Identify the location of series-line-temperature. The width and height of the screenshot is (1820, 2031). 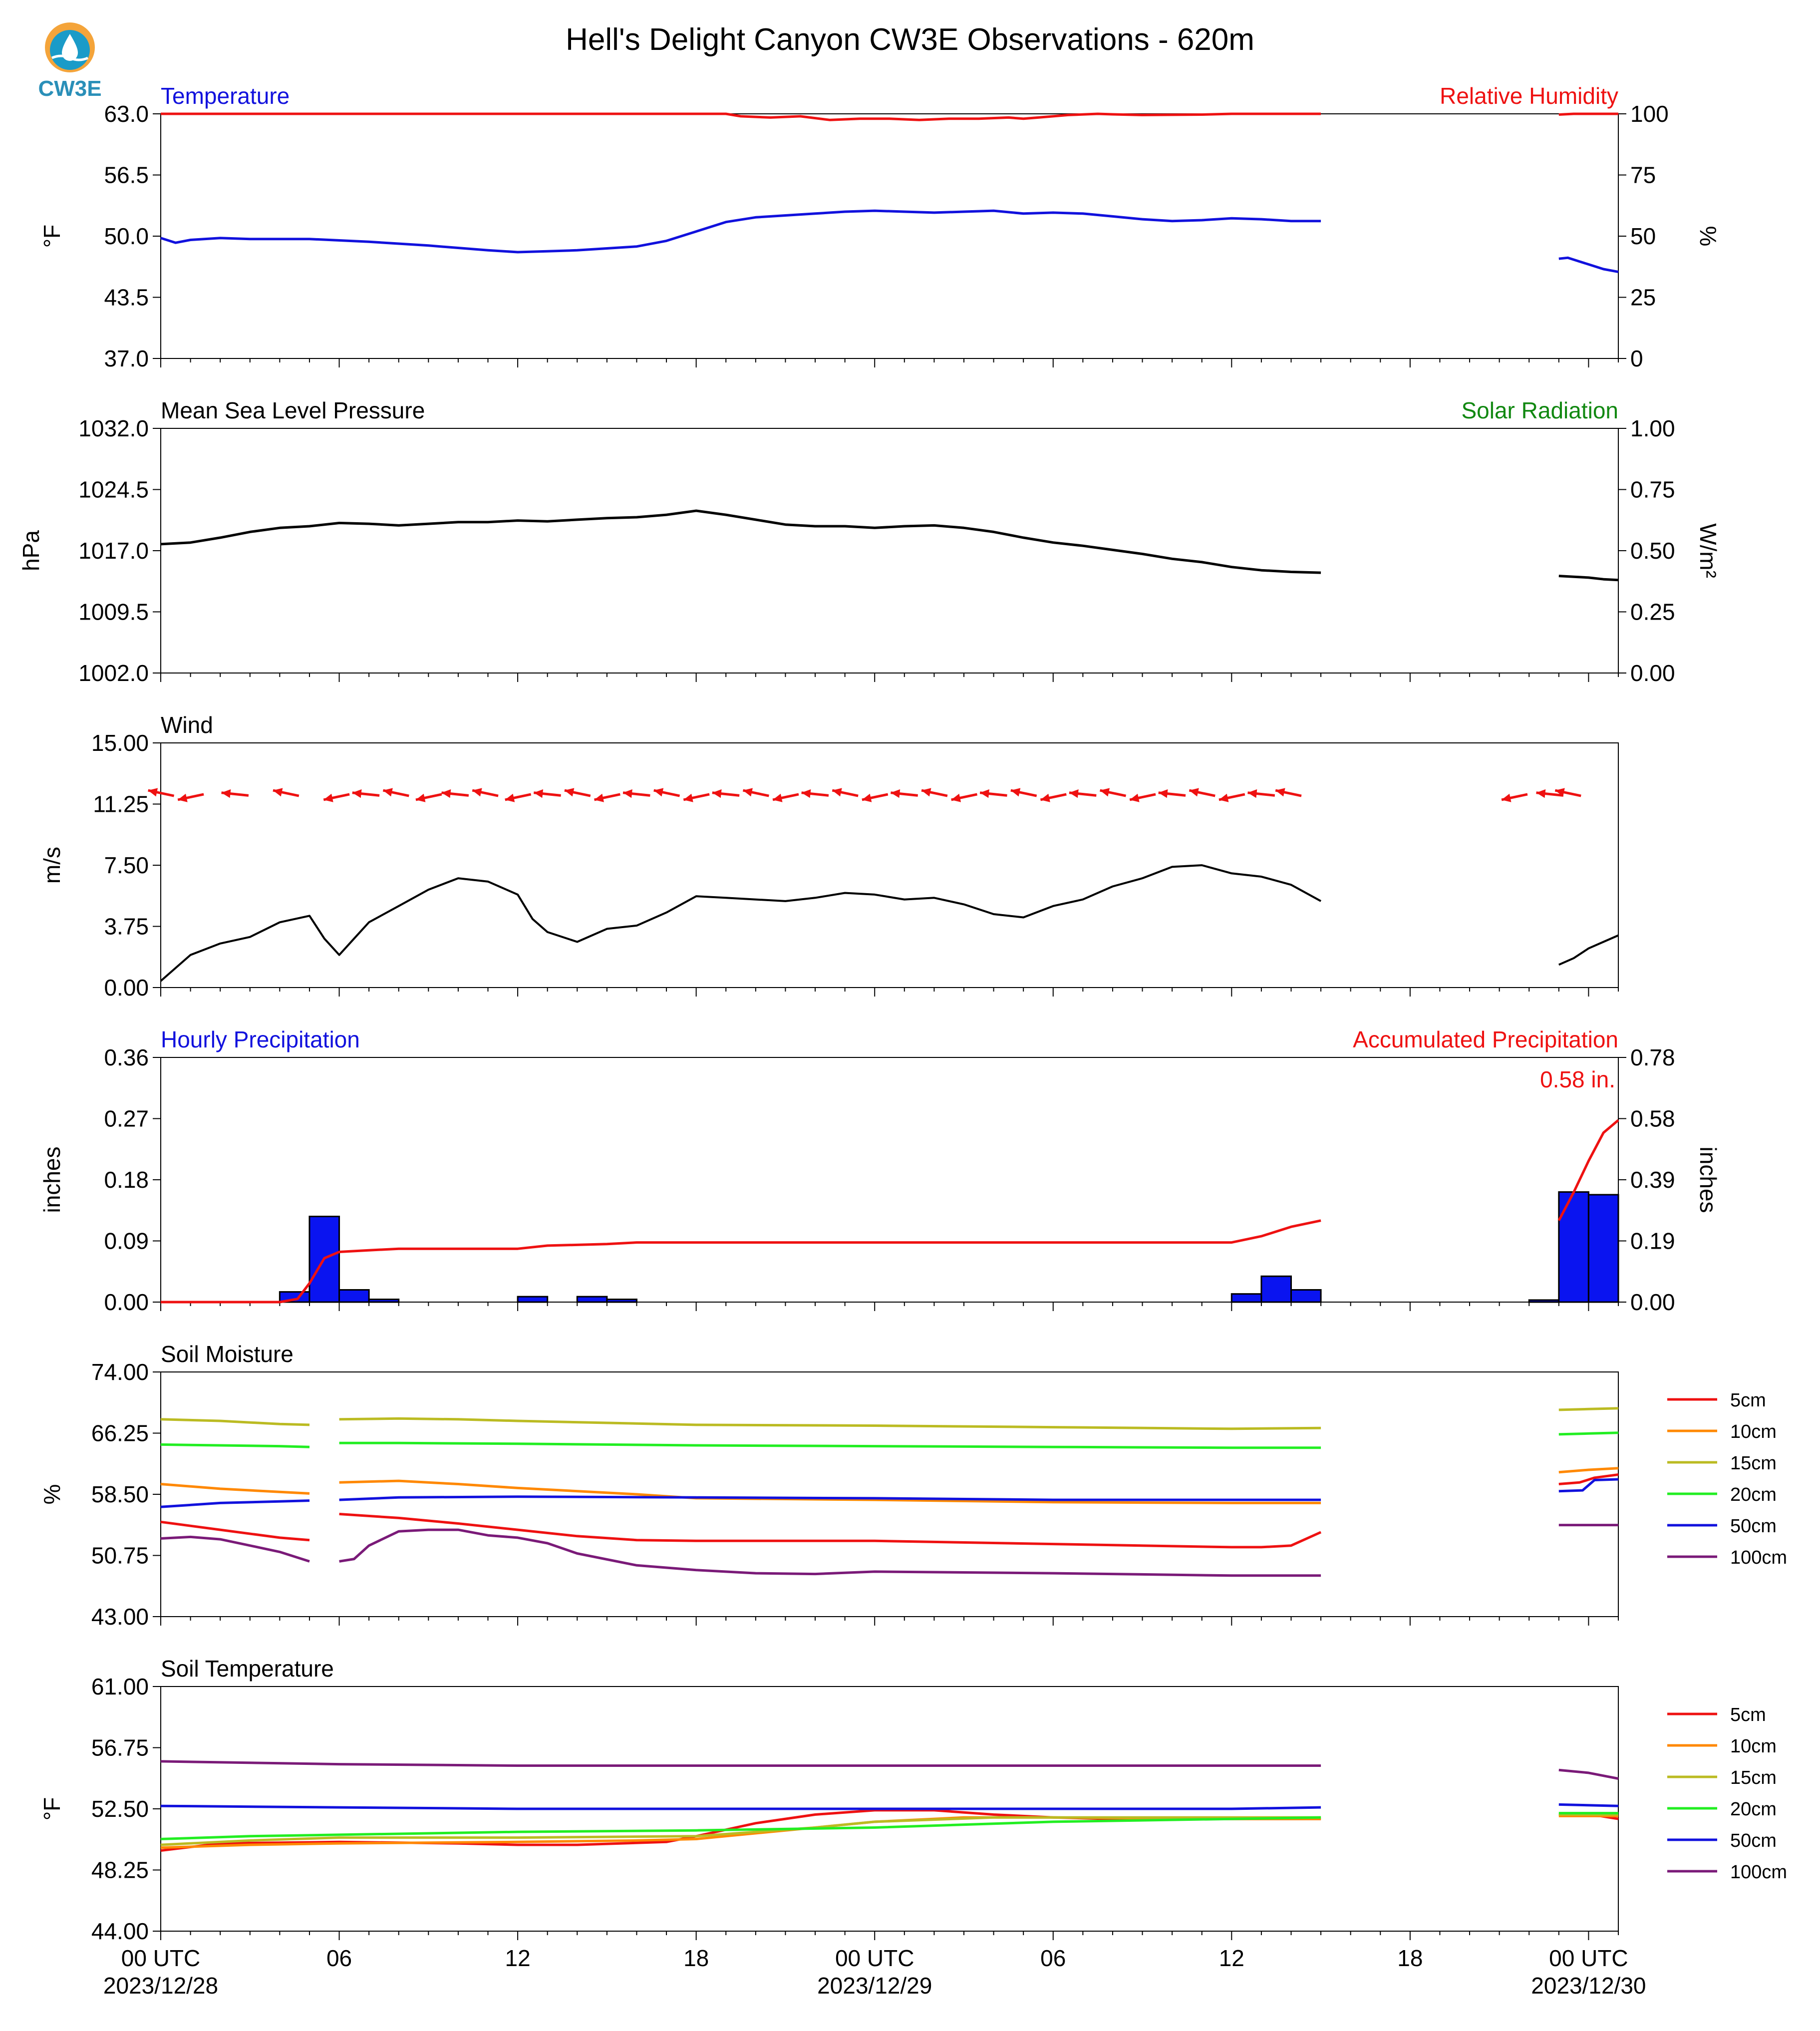
(740, 232).